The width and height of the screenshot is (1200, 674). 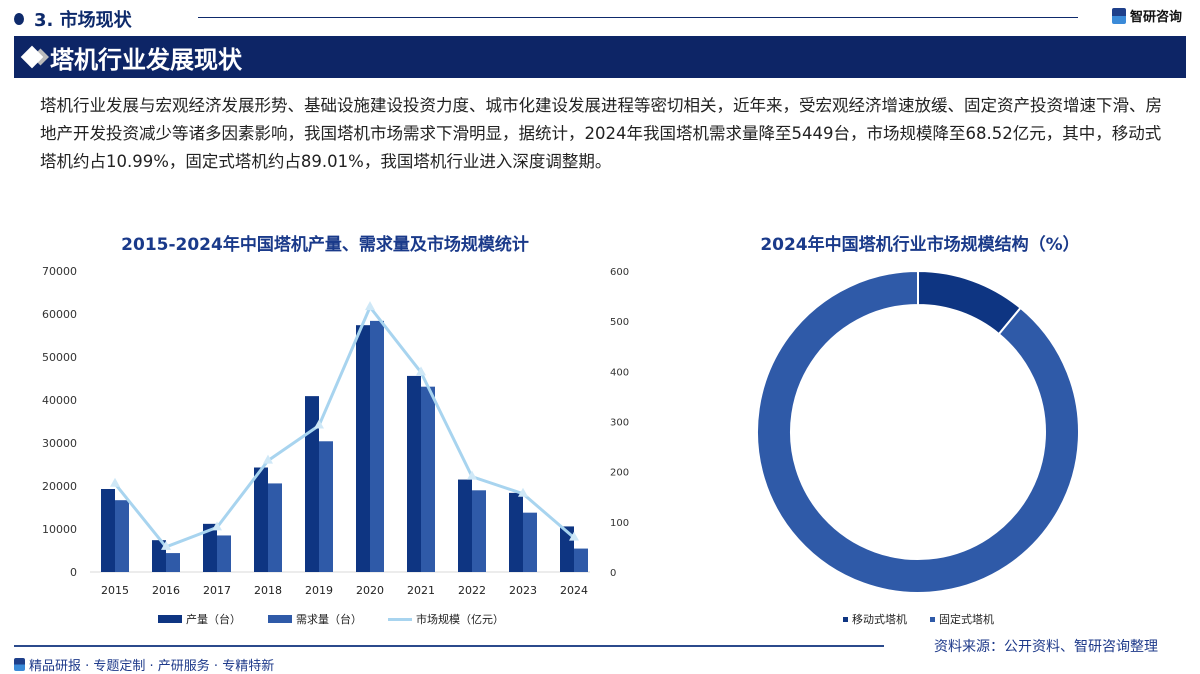 What do you see at coordinates (319, 590) in the screenshot?
I see `x-tick: 2019` at bounding box center [319, 590].